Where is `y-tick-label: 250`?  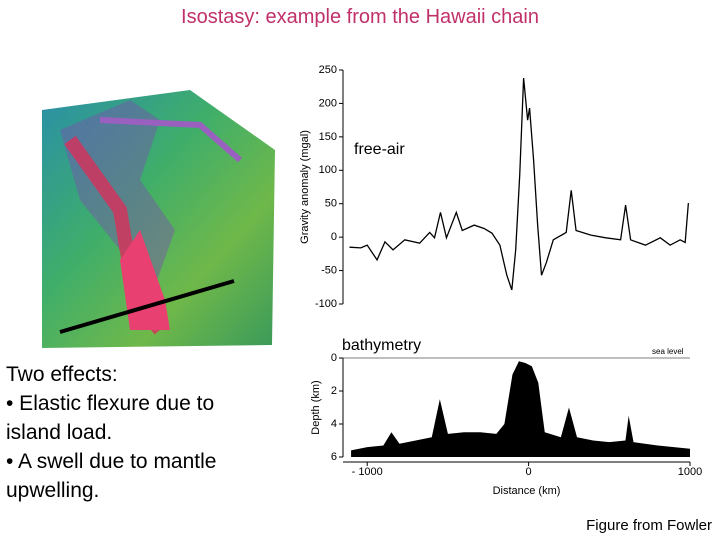
y-tick-label: 250 is located at coordinates (328, 70).